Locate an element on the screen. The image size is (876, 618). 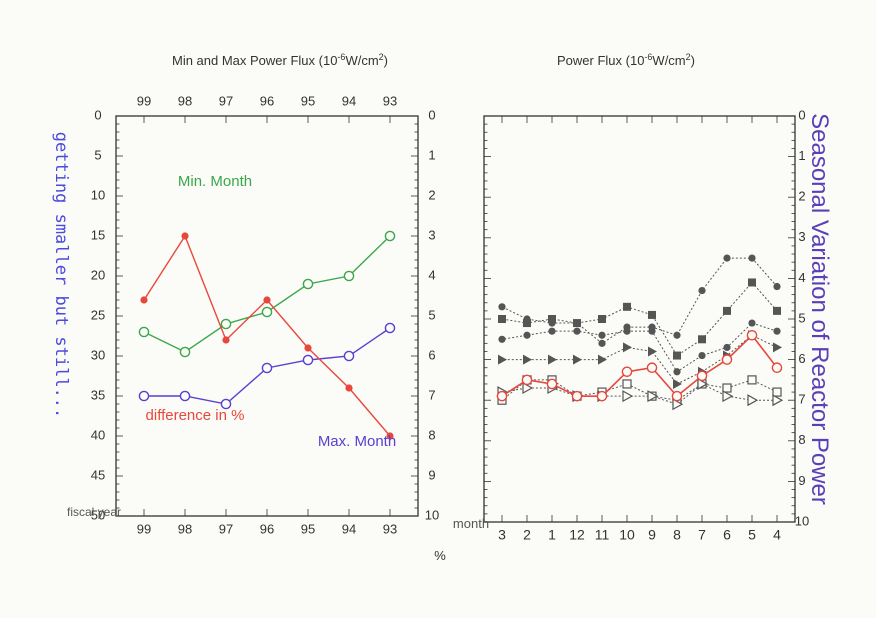
minmax-left-tick-label: 9 is located at coordinates (431, 474).